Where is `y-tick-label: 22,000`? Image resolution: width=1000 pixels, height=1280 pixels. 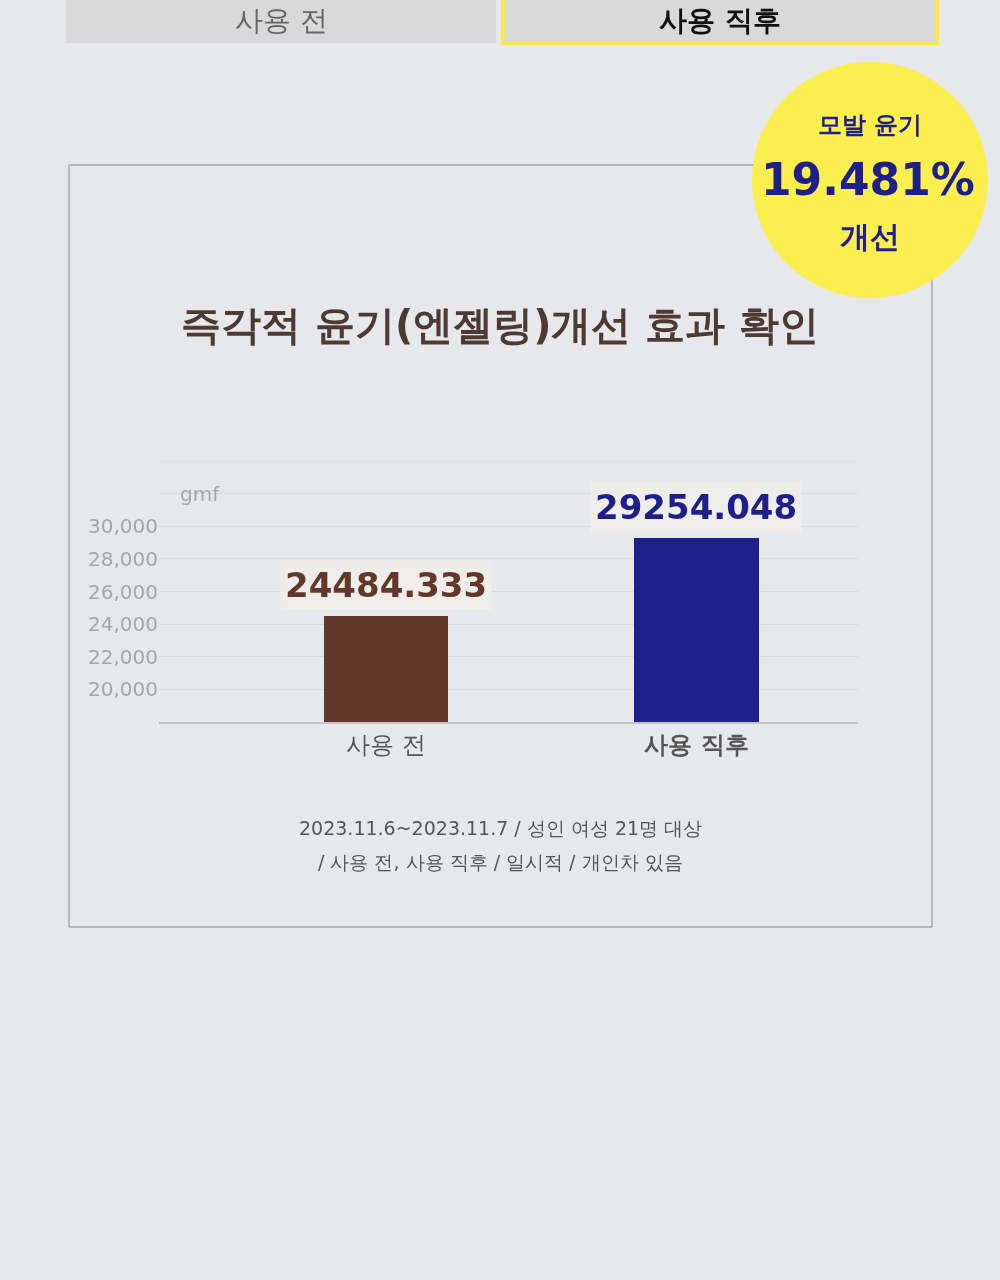
y-tick-label: 22,000 is located at coordinates (123, 656).